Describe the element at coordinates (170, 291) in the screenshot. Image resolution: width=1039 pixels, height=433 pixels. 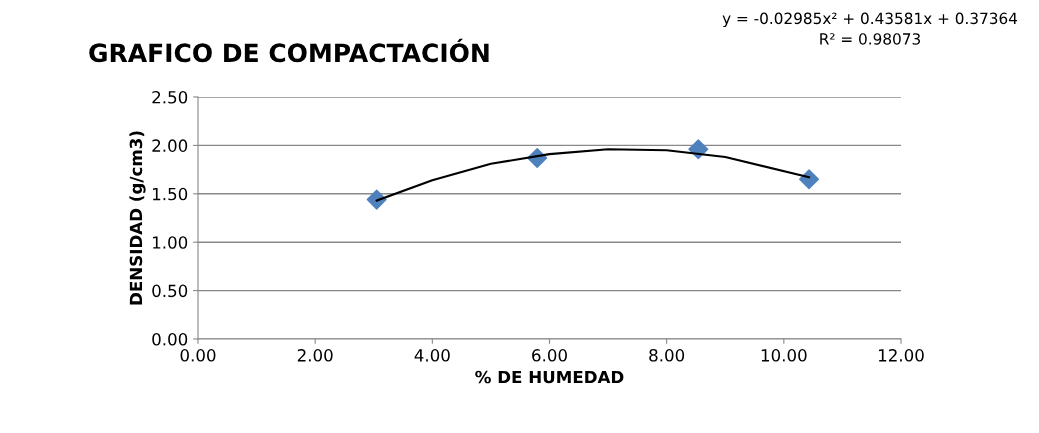
I see `y-tick-label: 0.50` at that location.